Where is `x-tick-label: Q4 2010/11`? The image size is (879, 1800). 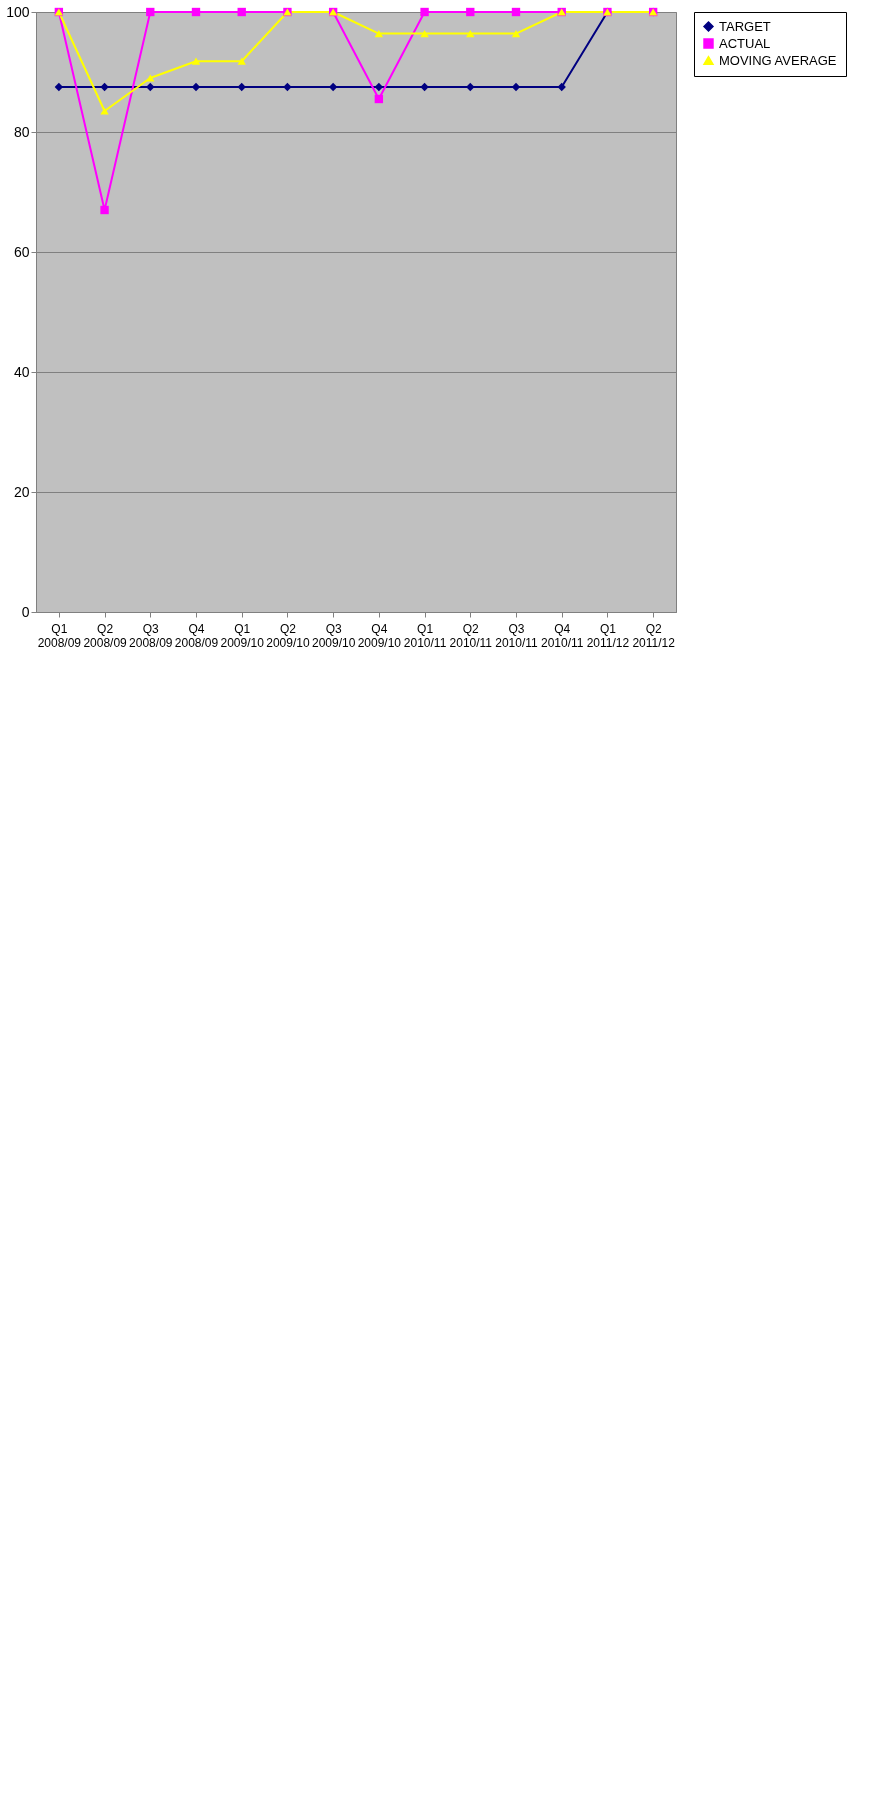
x-tick-label: Q4 2010/11 is located at coordinates (562, 635).